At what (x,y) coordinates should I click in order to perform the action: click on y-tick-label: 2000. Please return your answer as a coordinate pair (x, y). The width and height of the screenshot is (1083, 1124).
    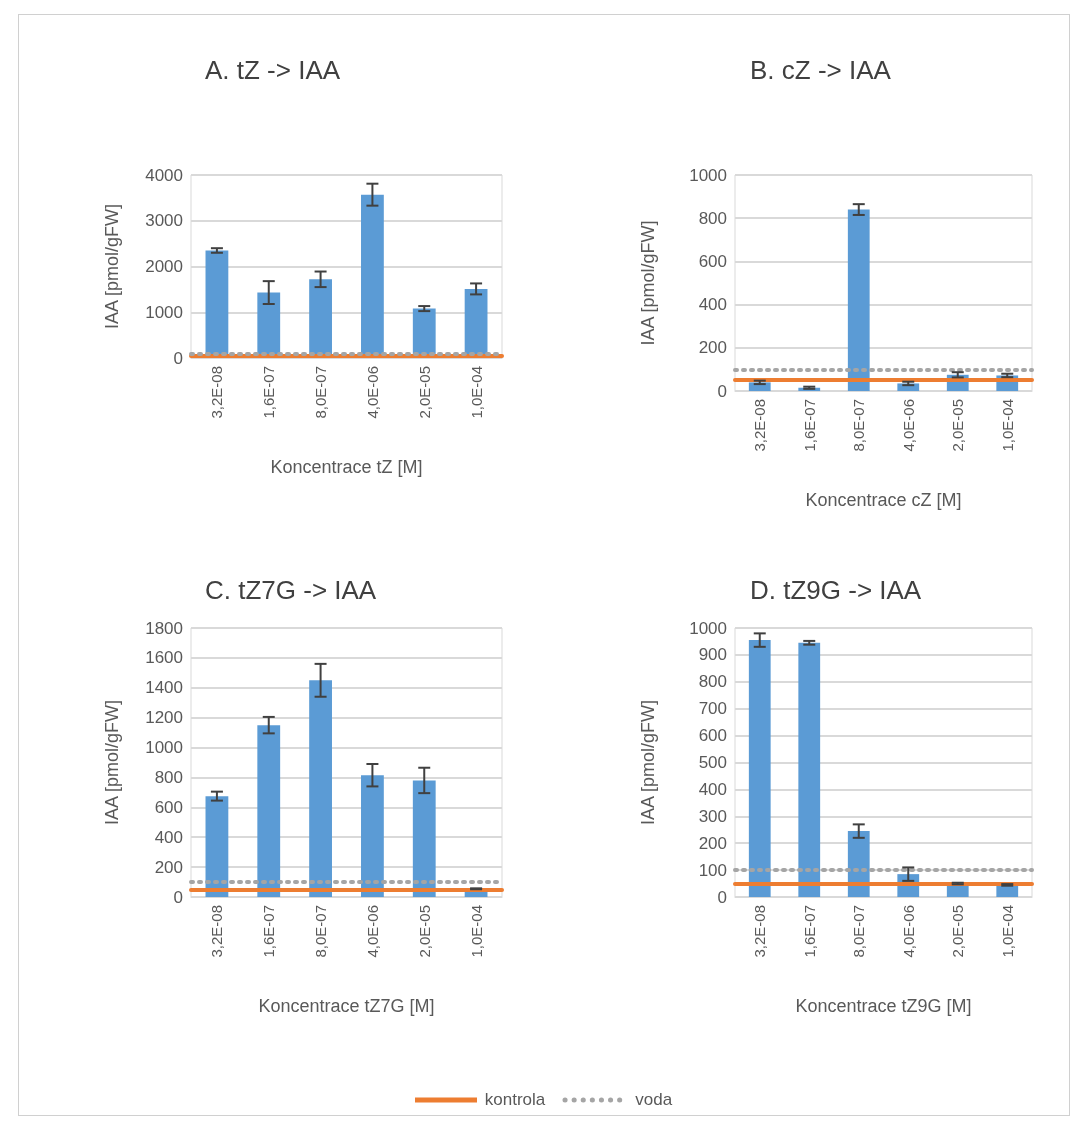
    Looking at the image, I should click on (164, 266).